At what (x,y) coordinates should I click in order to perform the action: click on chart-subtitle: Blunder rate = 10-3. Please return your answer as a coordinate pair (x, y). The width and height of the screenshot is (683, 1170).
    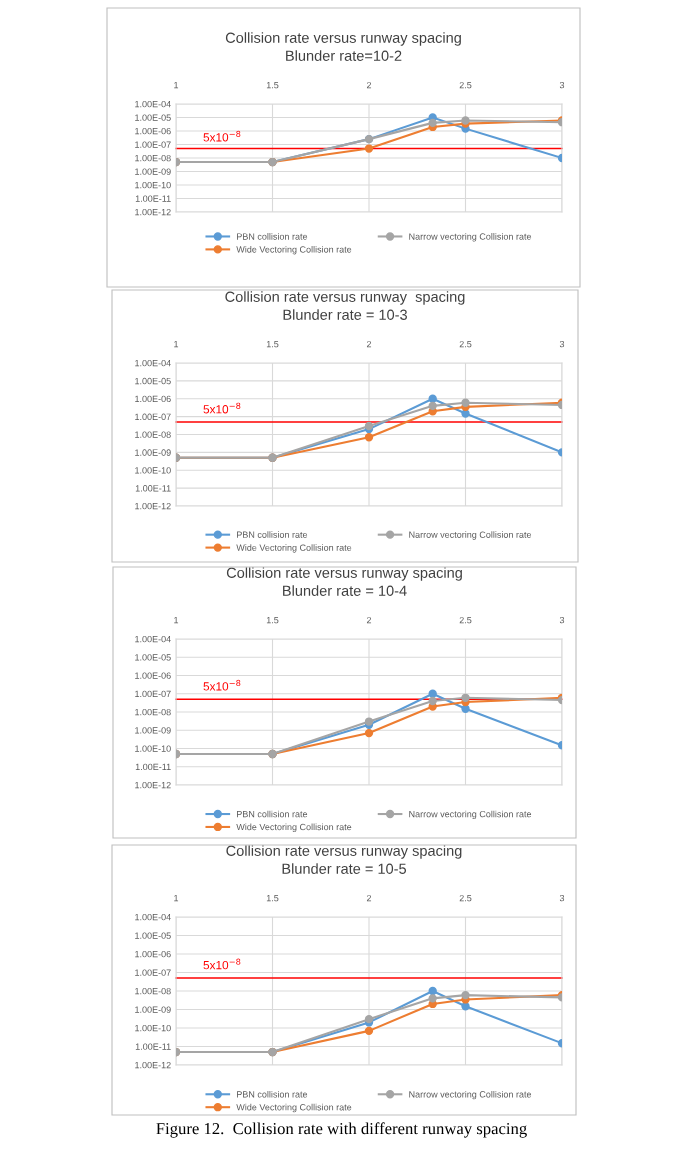
    Looking at the image, I should click on (345, 314).